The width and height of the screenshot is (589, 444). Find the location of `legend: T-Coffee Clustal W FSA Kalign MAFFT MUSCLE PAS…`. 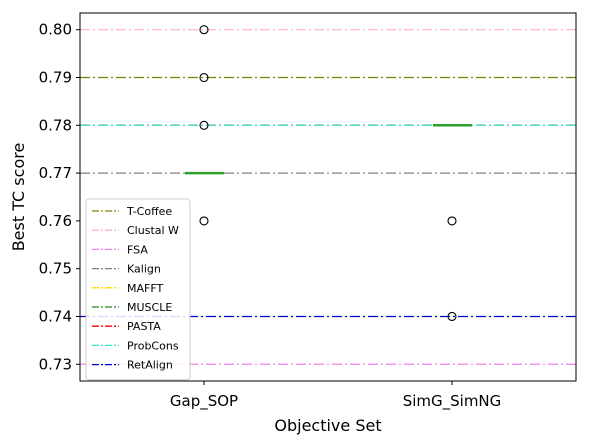

legend: T-Coffee Clustal W FSA Kalign MAFFT MUSCLE PAS… is located at coordinates (138, 289).